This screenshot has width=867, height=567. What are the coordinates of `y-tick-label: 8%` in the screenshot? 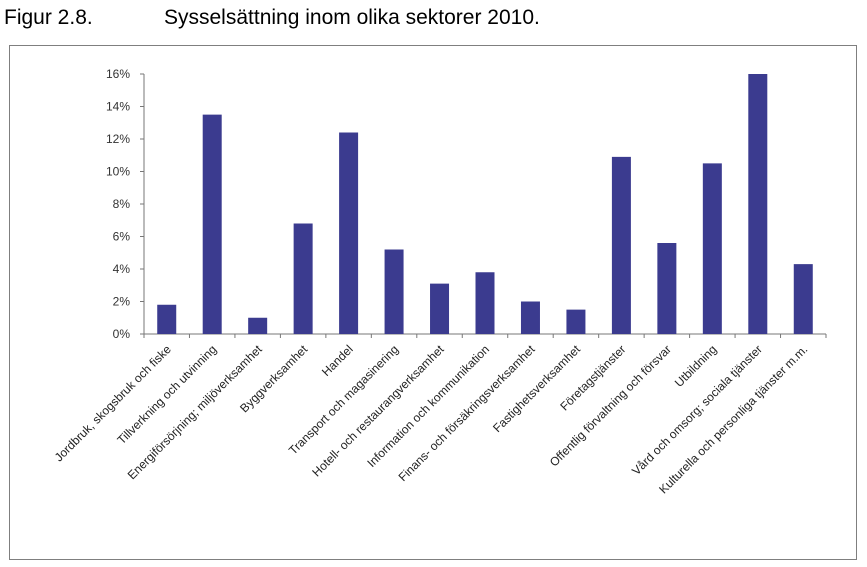 It's located at (122, 204).